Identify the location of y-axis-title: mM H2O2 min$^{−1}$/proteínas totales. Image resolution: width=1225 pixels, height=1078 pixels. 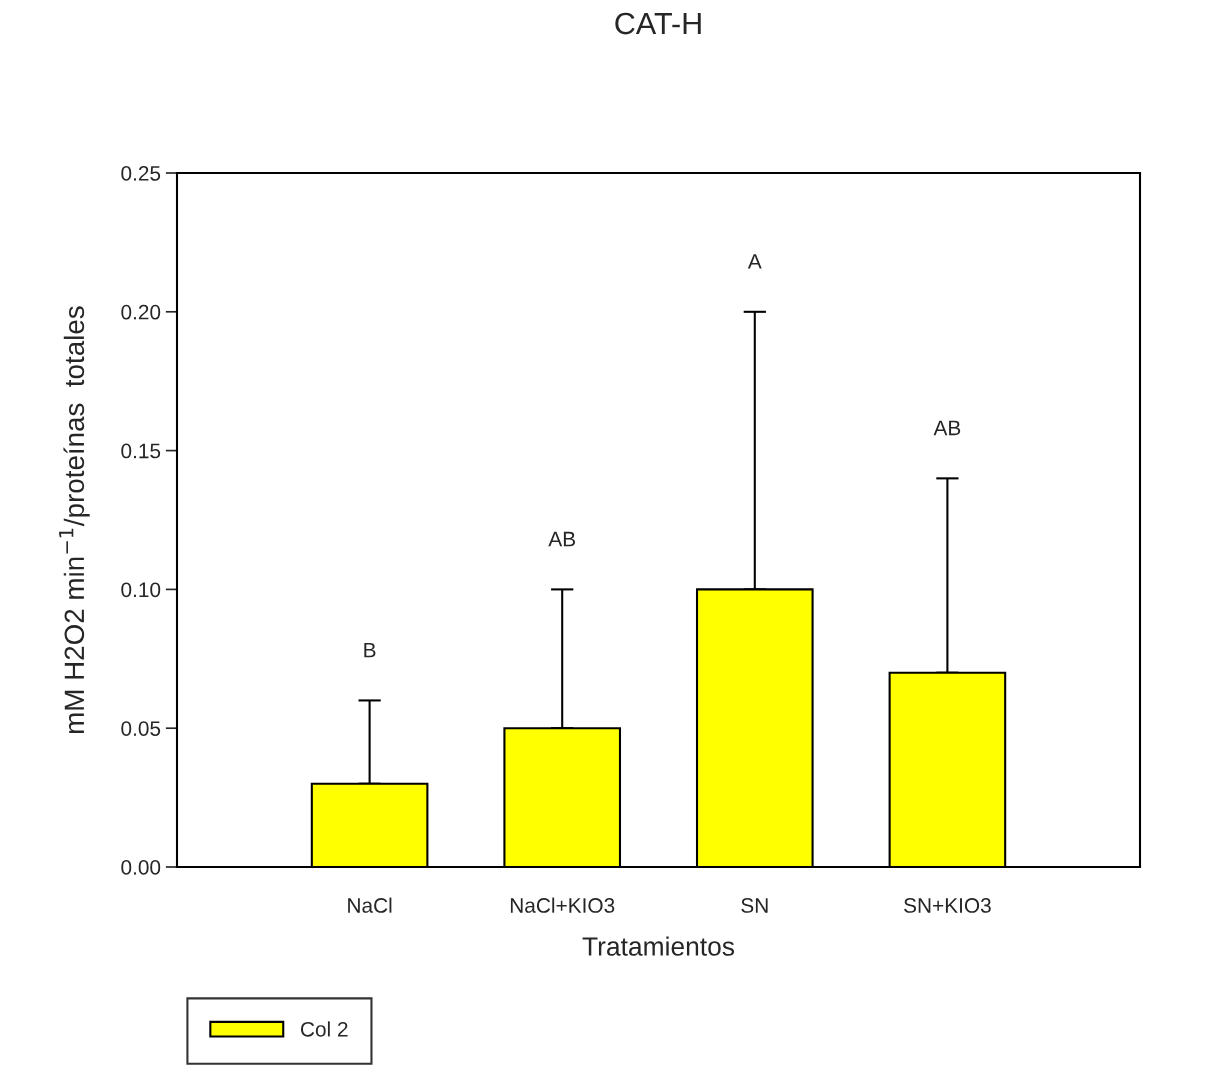
(74, 520).